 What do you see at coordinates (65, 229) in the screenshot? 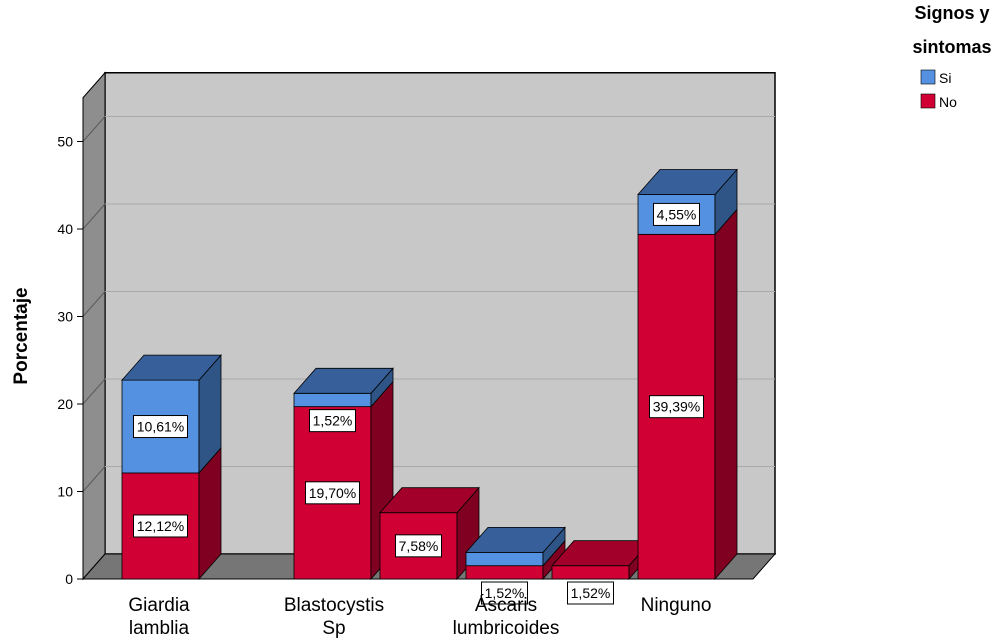
I see `y-tick-label: 40` at bounding box center [65, 229].